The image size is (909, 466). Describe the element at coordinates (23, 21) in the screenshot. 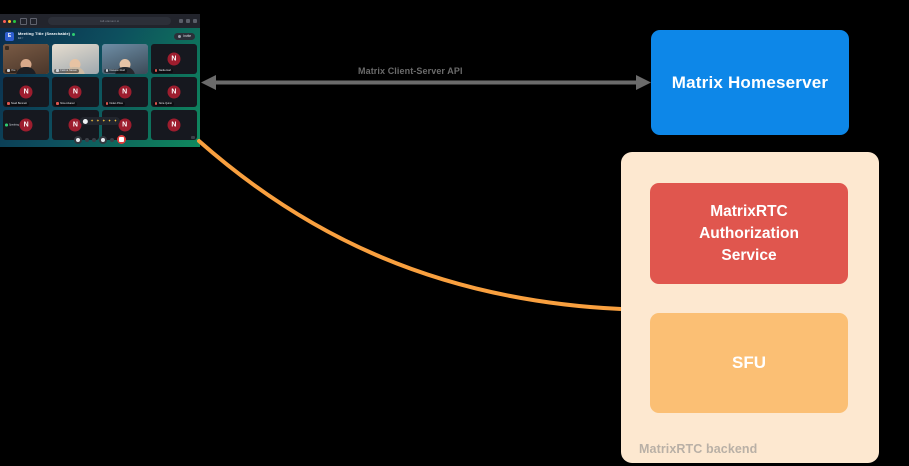

I see `sidebar-icon` at that location.